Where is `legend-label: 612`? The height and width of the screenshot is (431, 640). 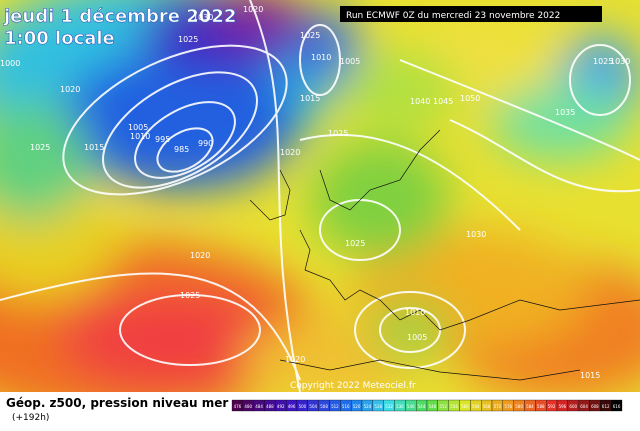
legend-label: 612 is located at coordinates (606, 406).